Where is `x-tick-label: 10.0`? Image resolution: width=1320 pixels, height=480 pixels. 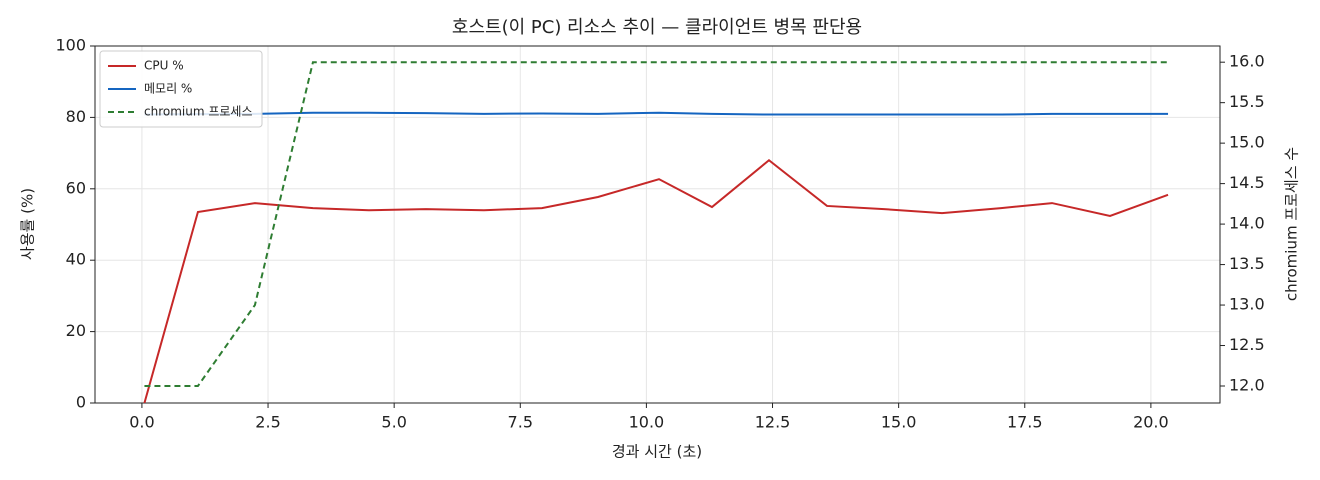
x-tick-label: 10.0 is located at coordinates (647, 422).